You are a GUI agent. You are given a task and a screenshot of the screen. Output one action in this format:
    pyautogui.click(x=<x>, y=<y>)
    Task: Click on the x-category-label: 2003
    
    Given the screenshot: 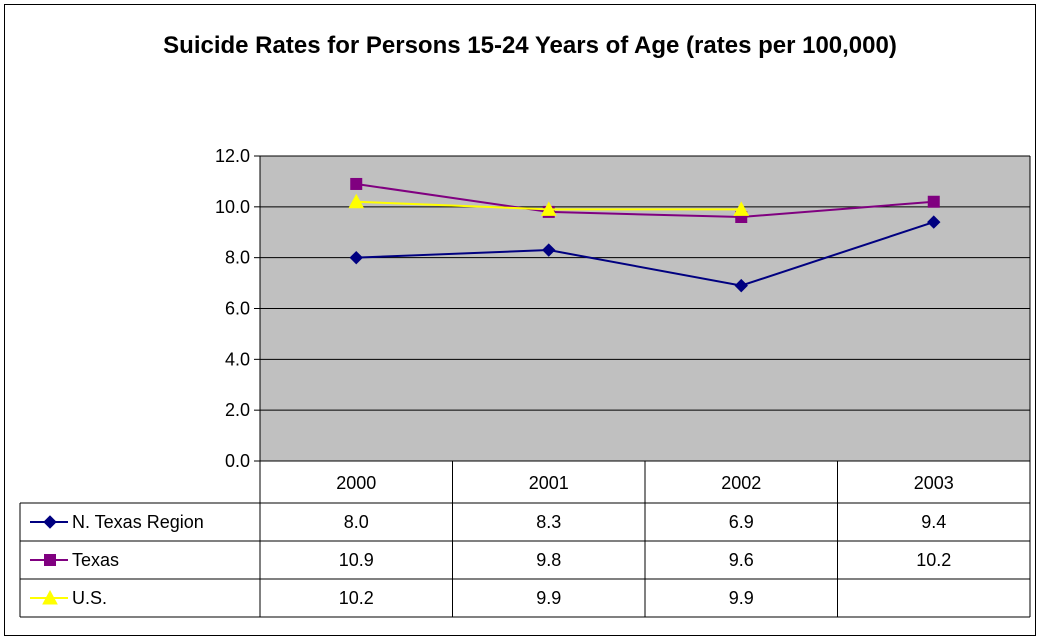 What is the action you would take?
    pyautogui.click(x=934, y=483)
    